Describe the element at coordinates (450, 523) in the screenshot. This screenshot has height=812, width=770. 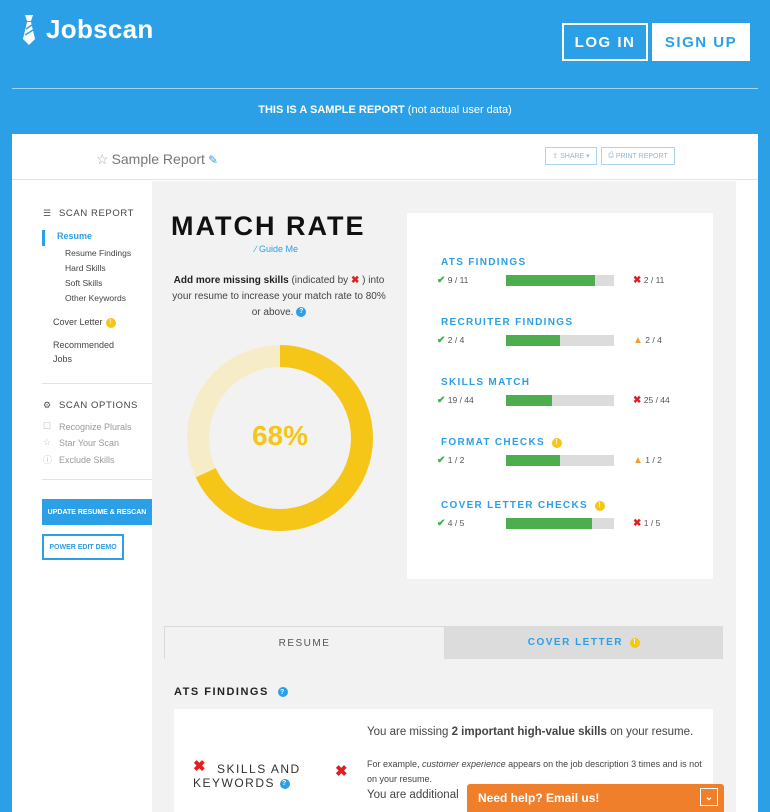
I see `finding-ok: ✔ 4 / 5` at that location.